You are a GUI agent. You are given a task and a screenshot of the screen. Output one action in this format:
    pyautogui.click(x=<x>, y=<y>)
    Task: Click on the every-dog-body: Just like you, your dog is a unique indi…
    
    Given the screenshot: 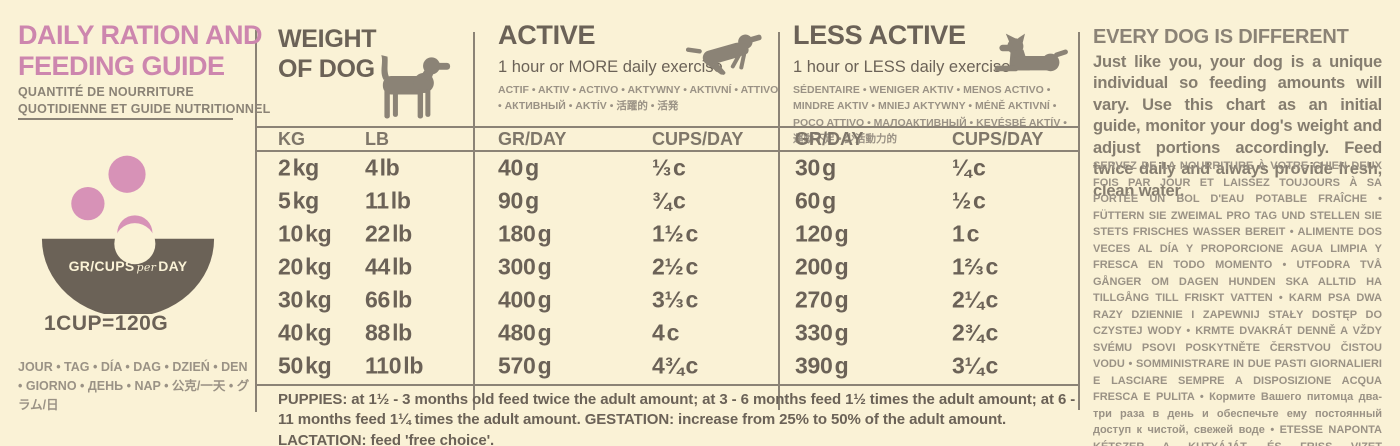 What is the action you would take?
    pyautogui.click(x=1237, y=126)
    